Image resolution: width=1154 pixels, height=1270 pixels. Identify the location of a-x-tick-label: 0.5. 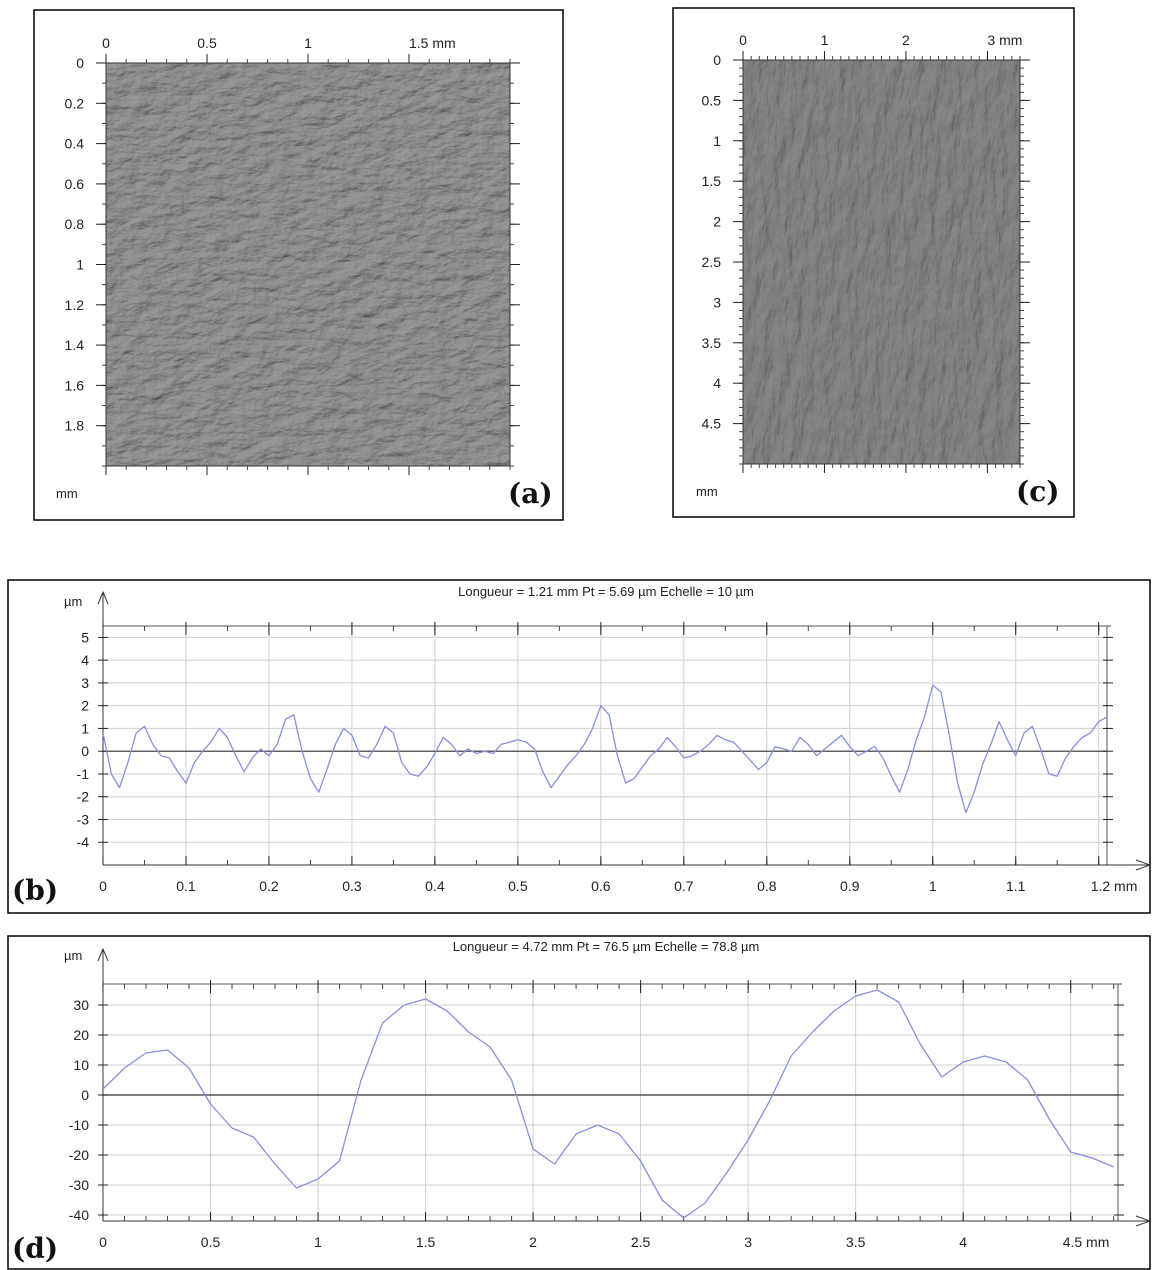
(207, 43).